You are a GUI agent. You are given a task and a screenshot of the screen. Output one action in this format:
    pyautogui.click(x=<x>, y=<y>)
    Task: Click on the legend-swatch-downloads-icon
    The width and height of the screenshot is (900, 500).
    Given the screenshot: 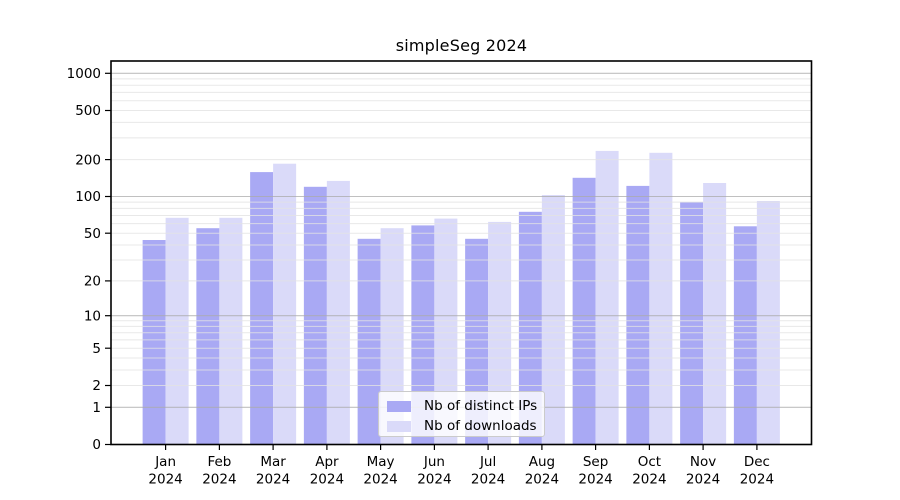 What is the action you would take?
    pyautogui.click(x=399, y=426)
    